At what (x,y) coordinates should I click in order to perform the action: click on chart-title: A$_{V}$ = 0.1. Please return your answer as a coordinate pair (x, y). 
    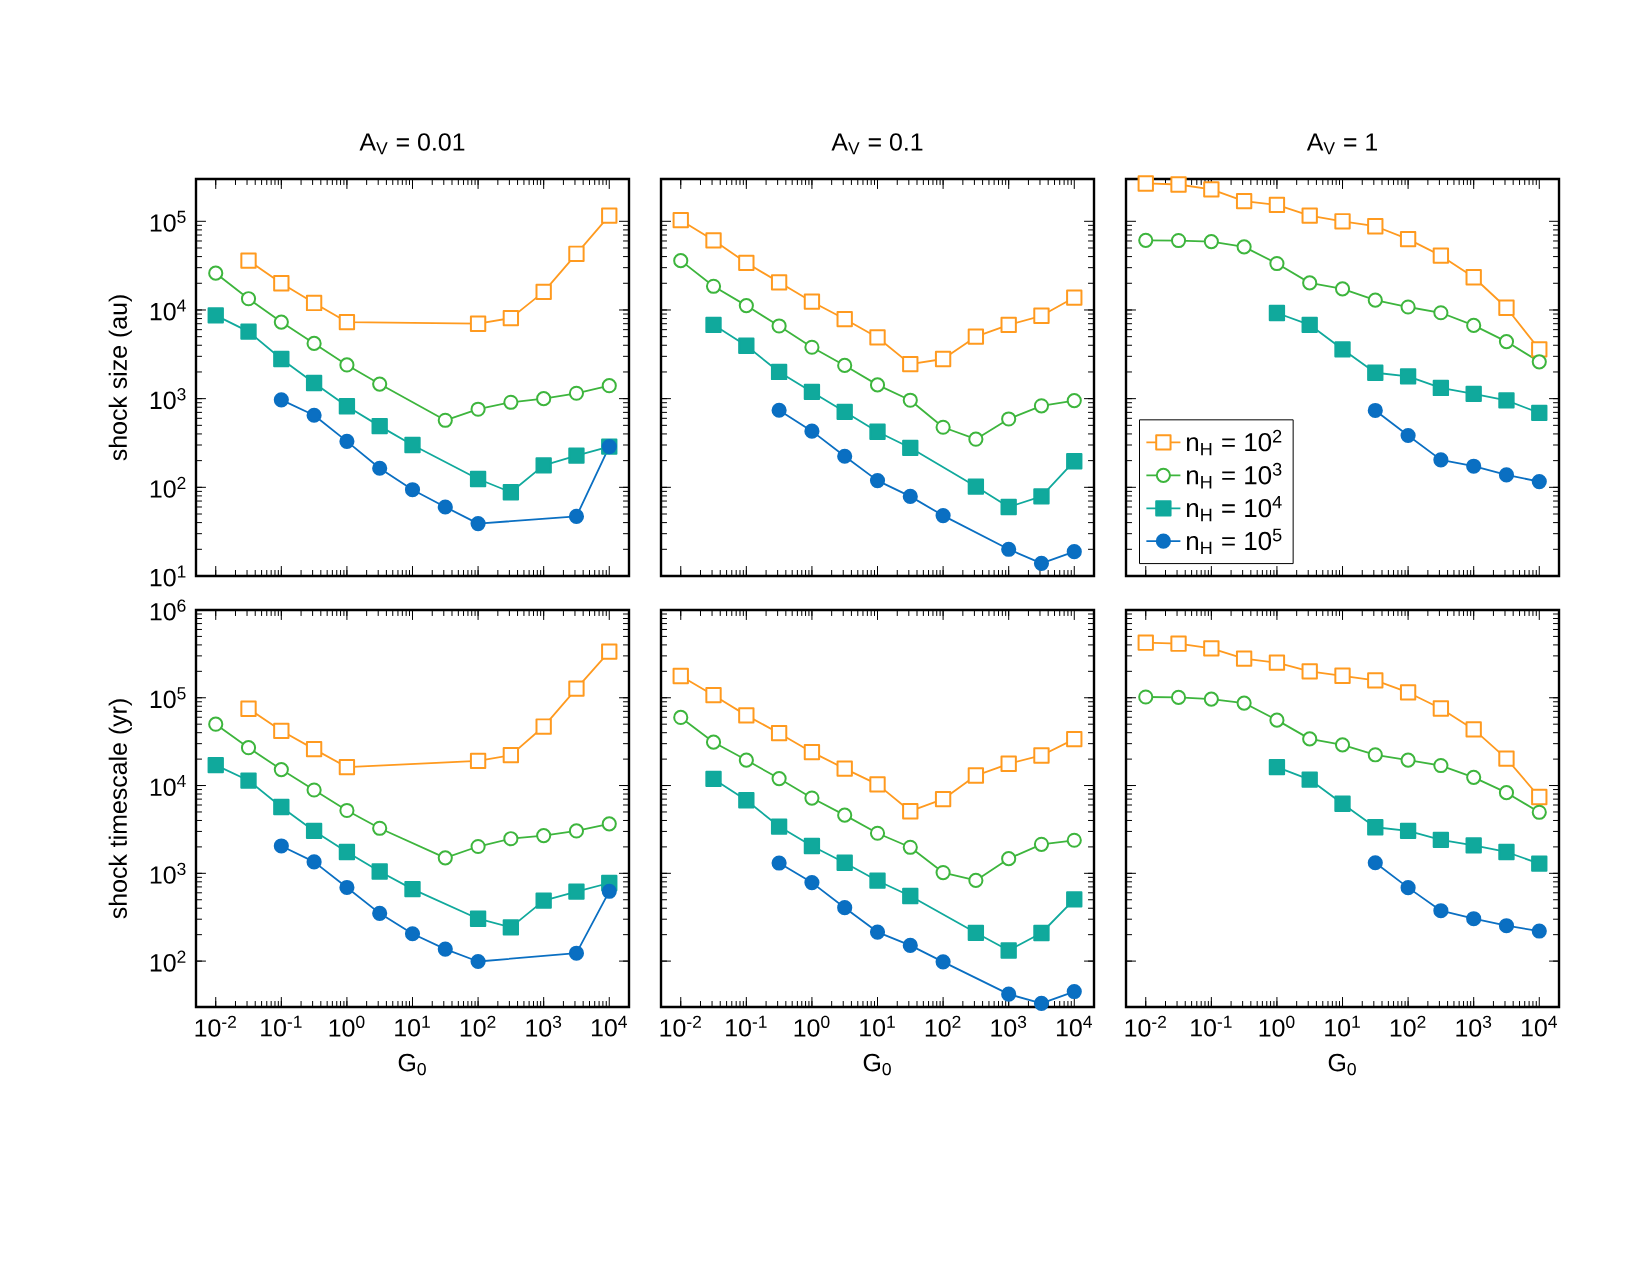
    Looking at the image, I should click on (877, 144).